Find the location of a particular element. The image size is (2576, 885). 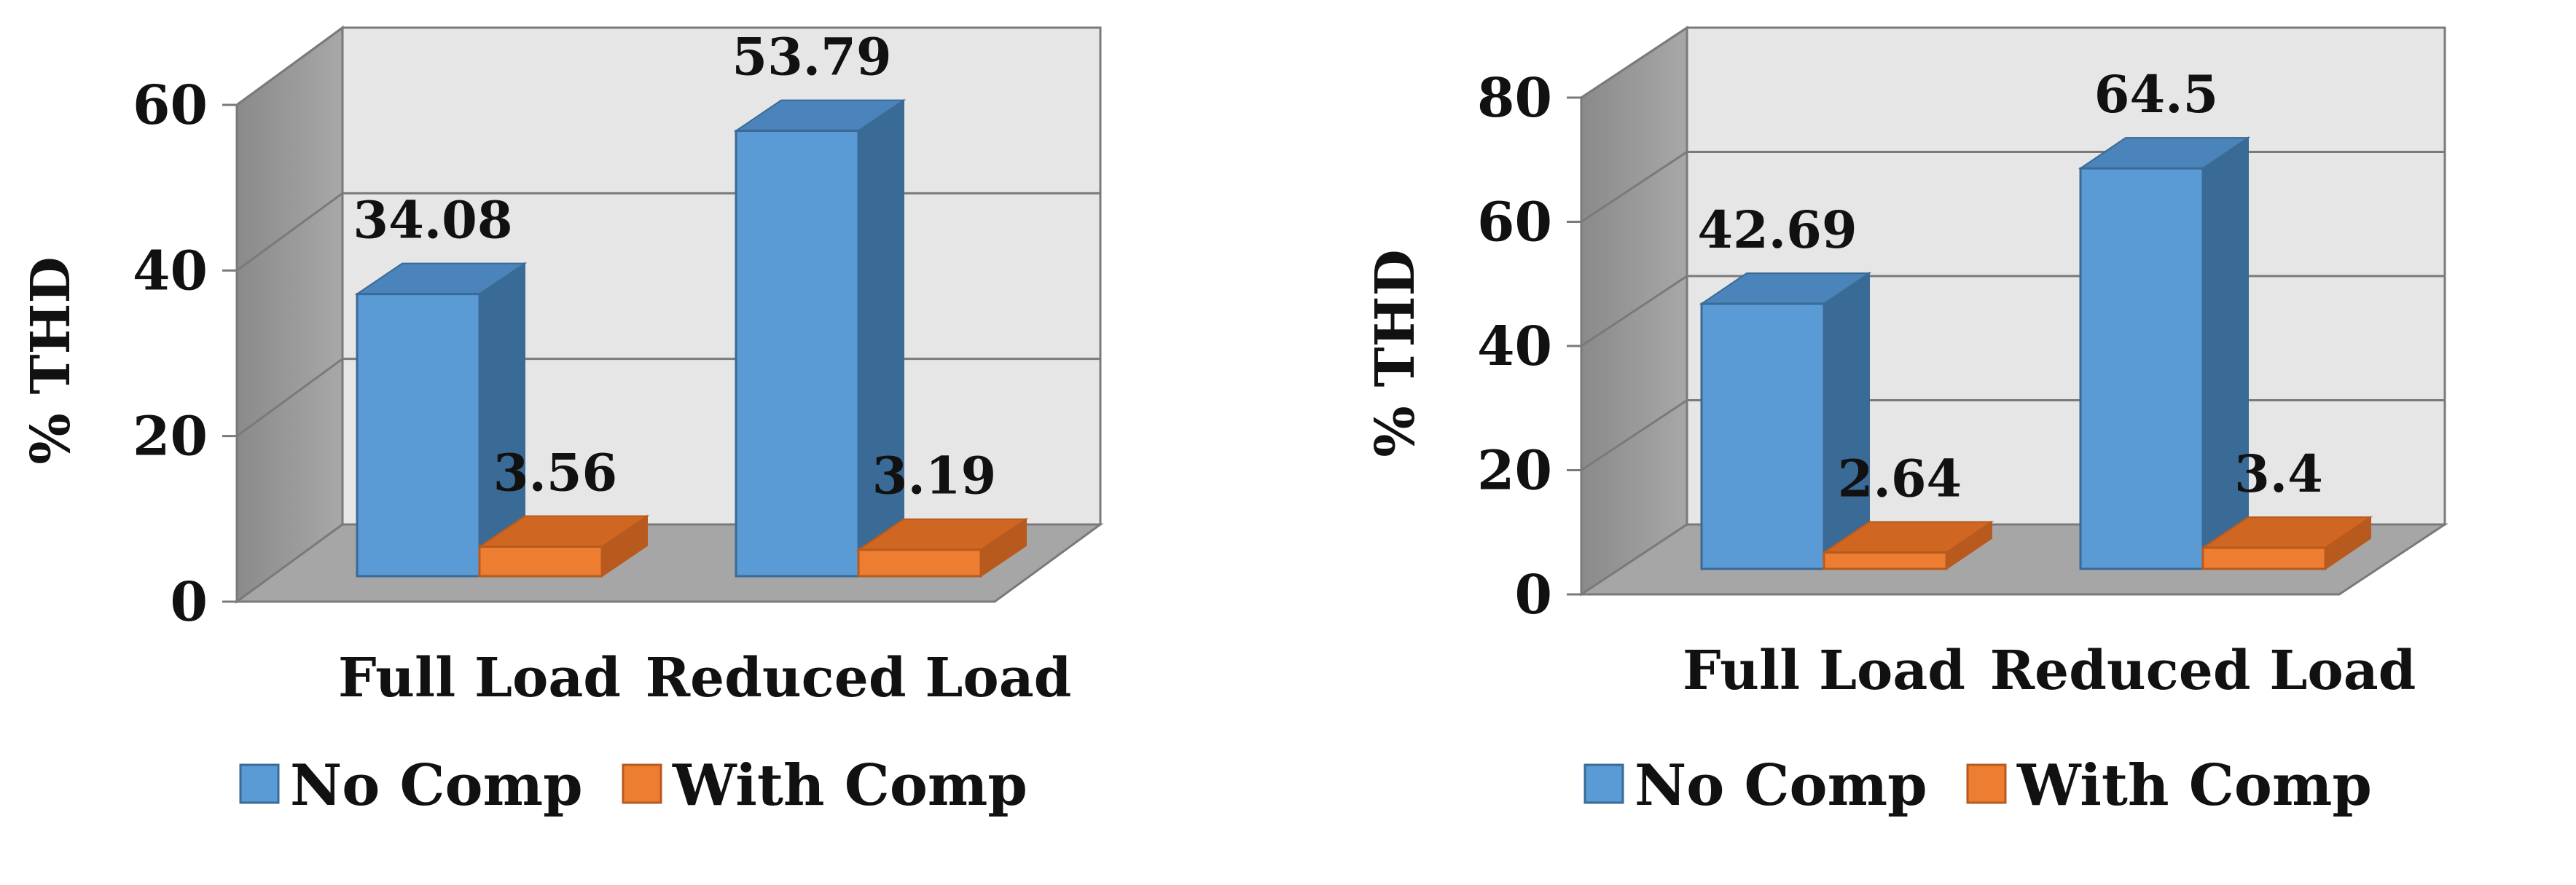

data-label: 3.19 is located at coordinates (934, 476).